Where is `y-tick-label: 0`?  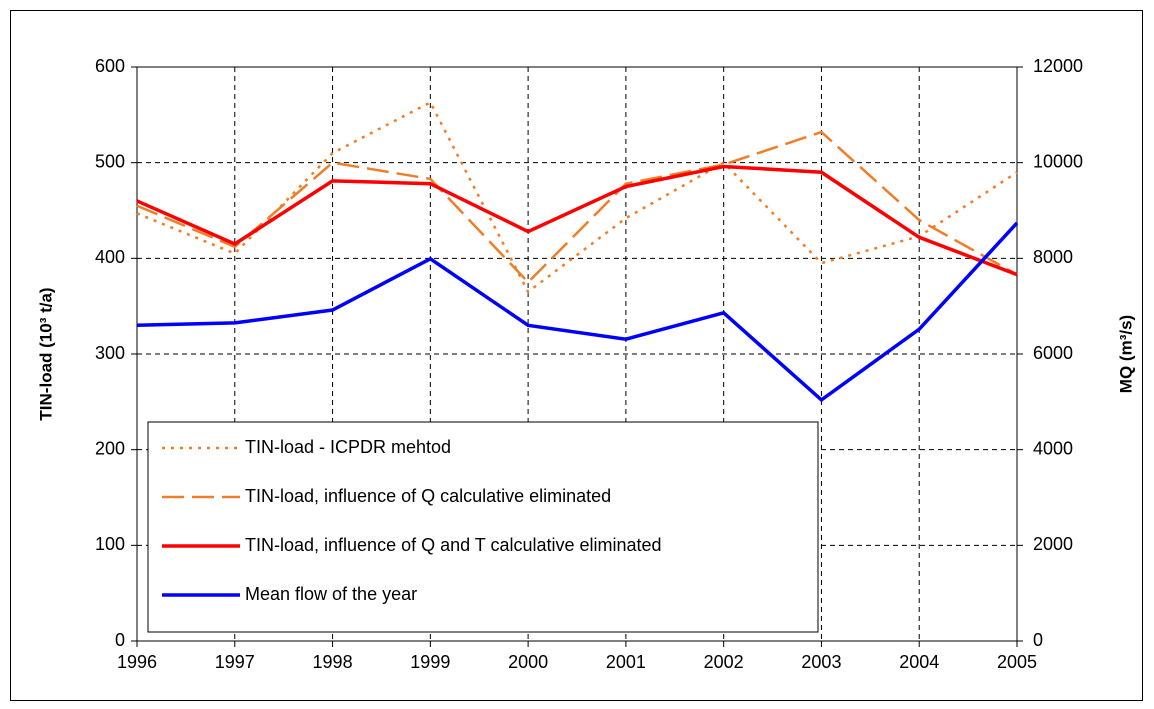
y-tick-label: 0 is located at coordinates (120, 640).